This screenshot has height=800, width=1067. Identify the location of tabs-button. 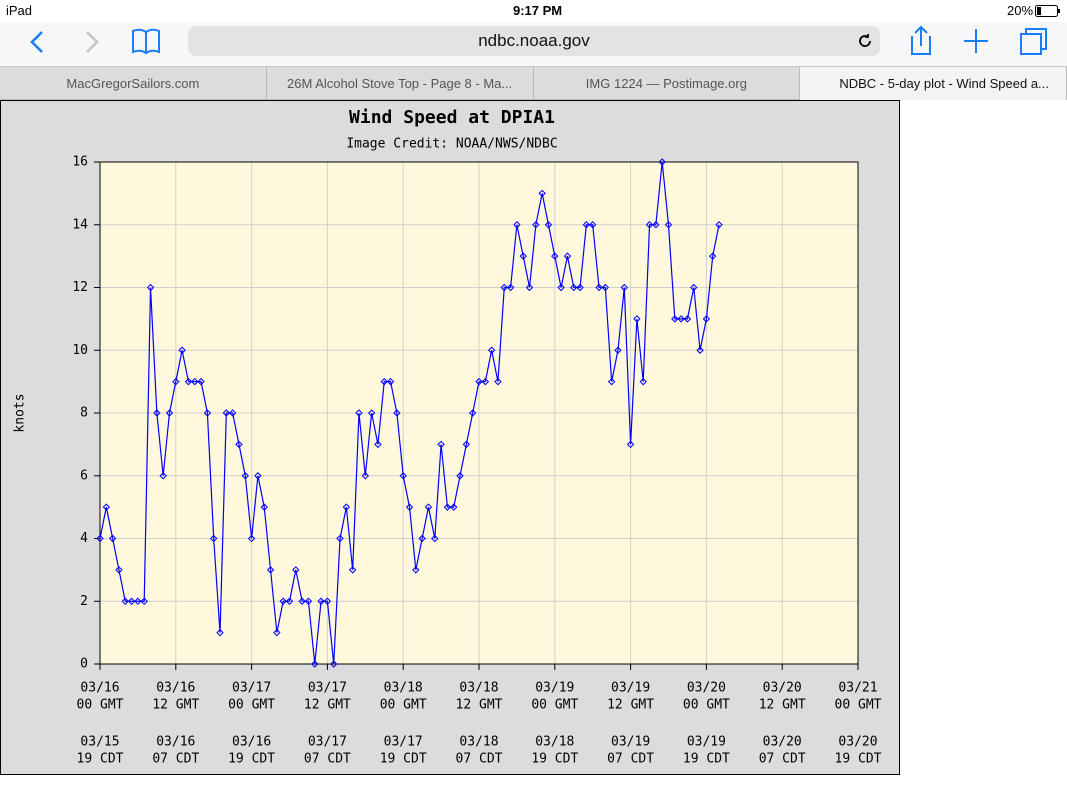
(1033, 41).